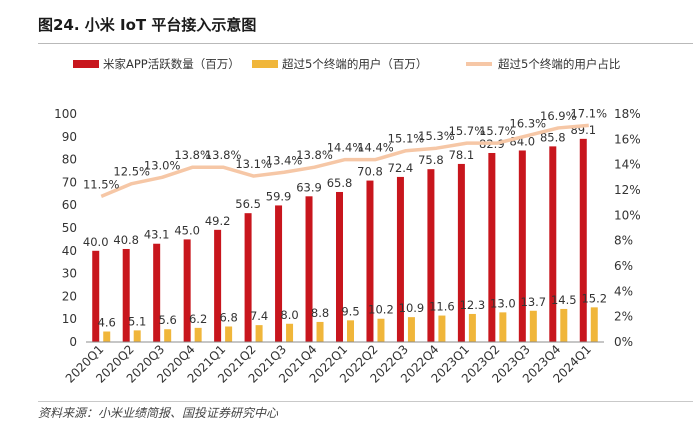 The image size is (697, 422). Describe the element at coordinates (627, 215) in the screenshot. I see `y-right-tick-label: 10%` at that location.